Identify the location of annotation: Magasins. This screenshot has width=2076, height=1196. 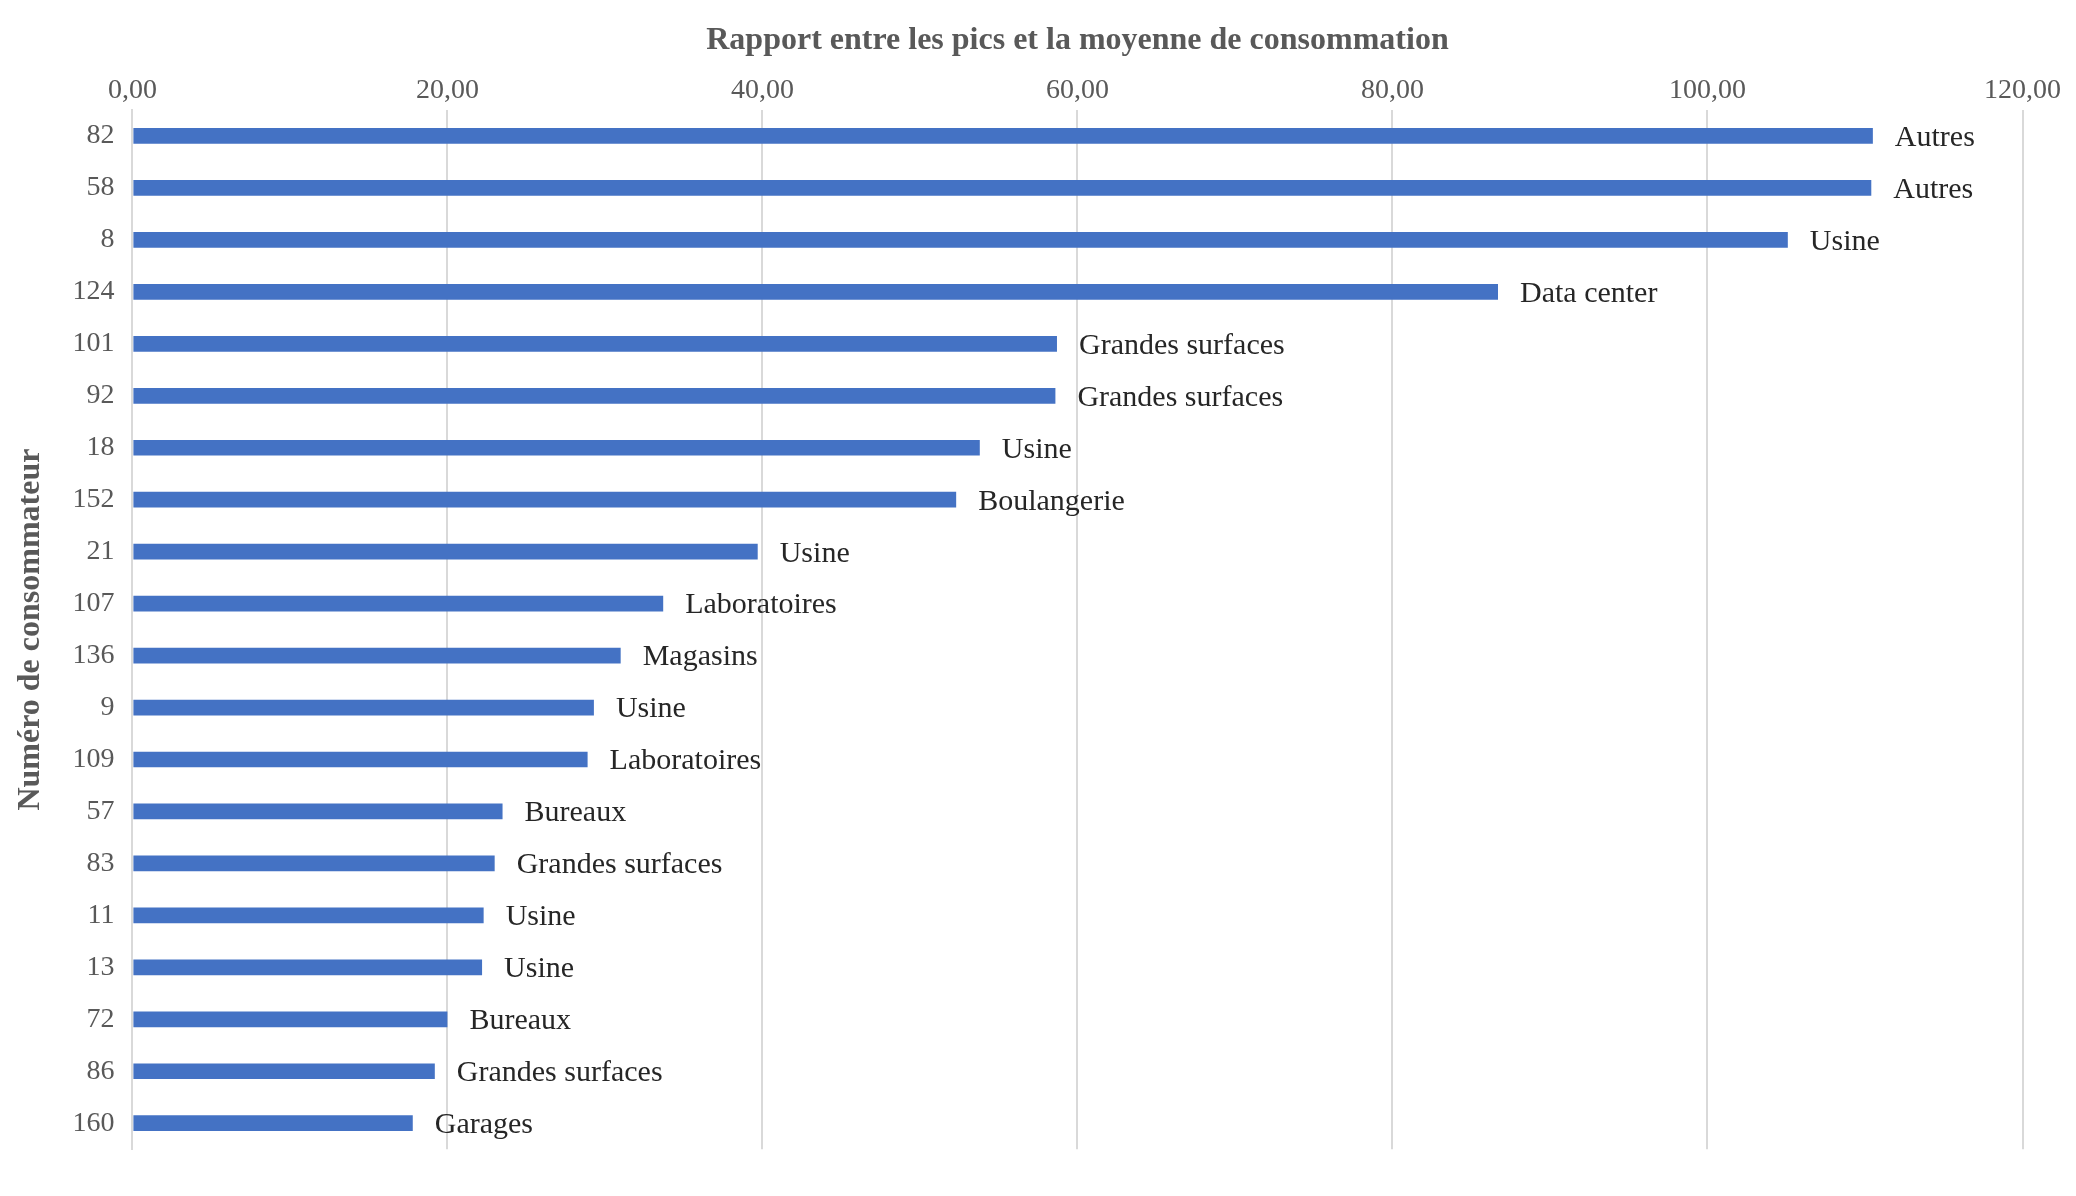
(700, 655).